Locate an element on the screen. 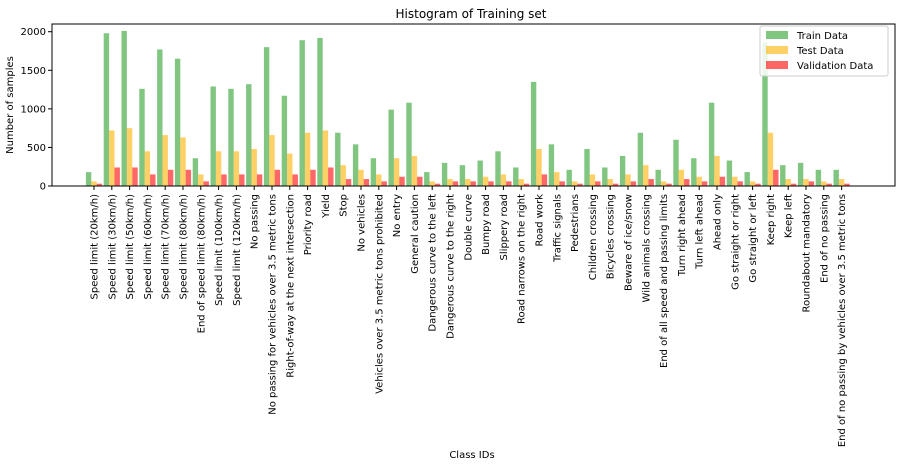 The width and height of the screenshot is (901, 470). x-tick-label: Road work is located at coordinates (540, 220).